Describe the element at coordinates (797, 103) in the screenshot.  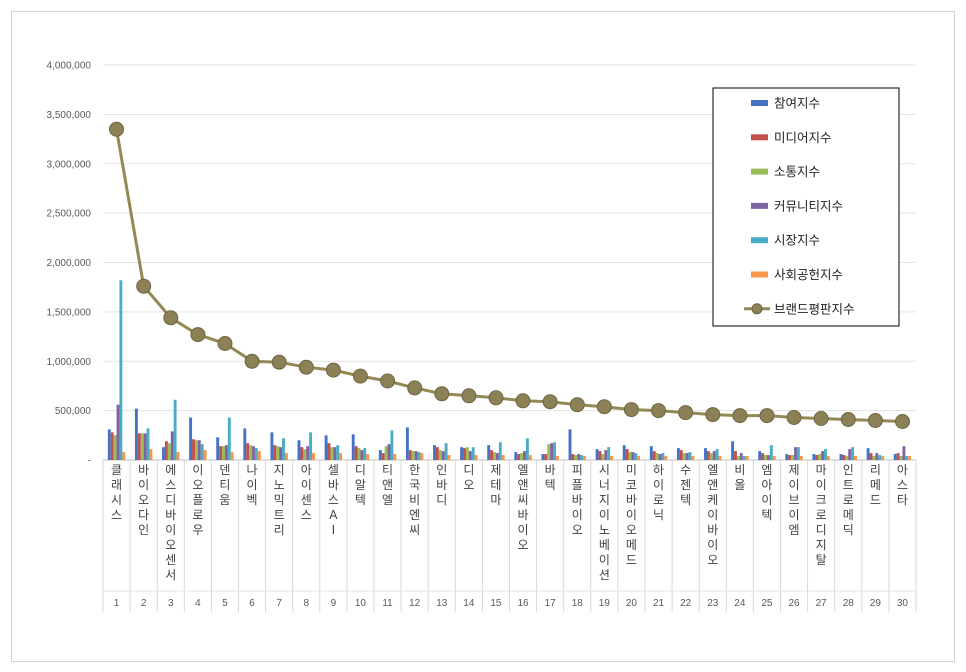
I see `legend-label: 참여지수` at that location.